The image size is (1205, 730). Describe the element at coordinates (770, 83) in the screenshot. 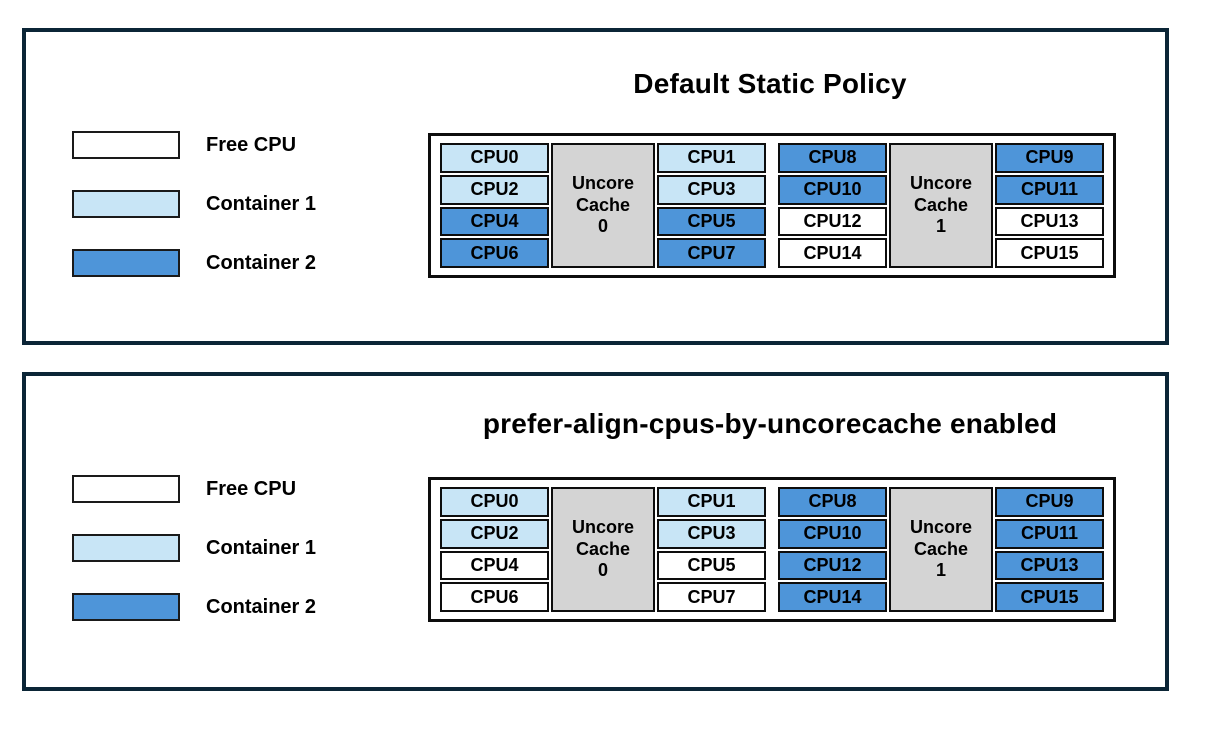

I see `panel-title: Default Static Policy` at that location.